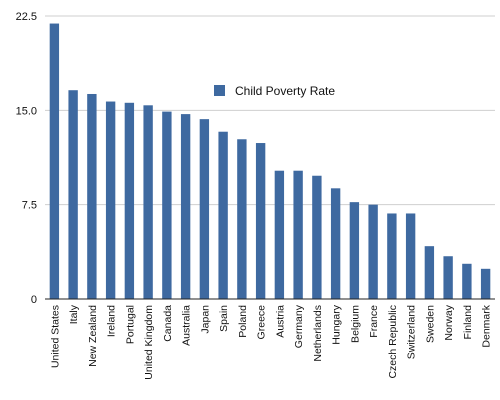  Describe the element at coordinates (285, 91) in the screenshot. I see `legend-label: Child Poverty Rate` at that location.